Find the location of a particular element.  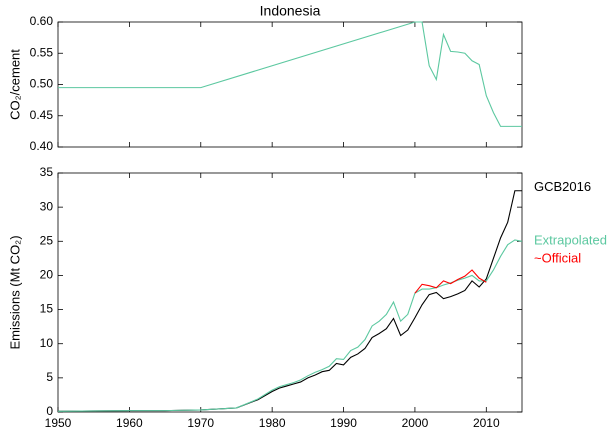

y-tick-label: 15 is located at coordinates (47, 309).